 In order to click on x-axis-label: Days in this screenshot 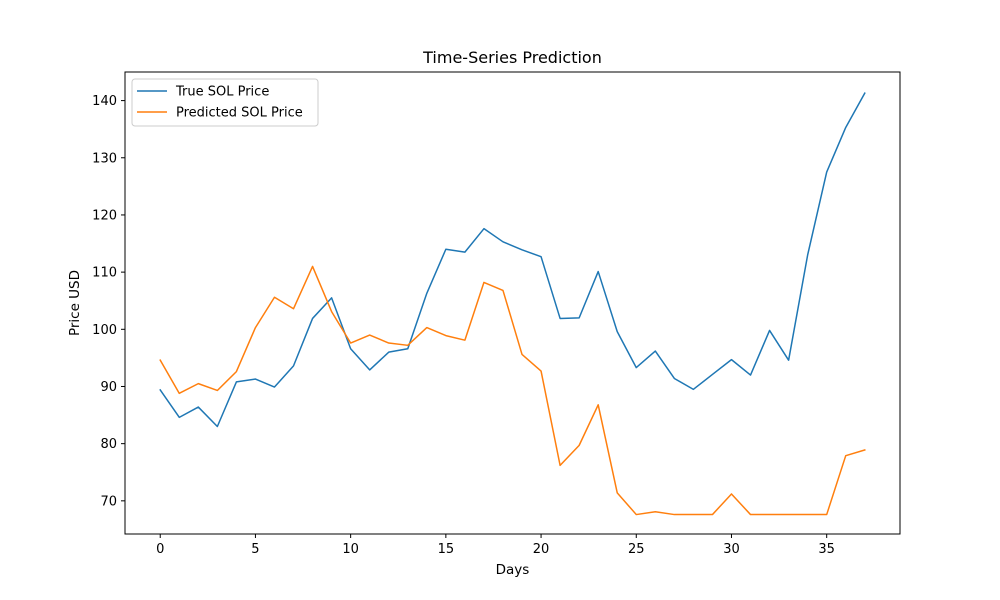, I will do `click(513, 570)`.